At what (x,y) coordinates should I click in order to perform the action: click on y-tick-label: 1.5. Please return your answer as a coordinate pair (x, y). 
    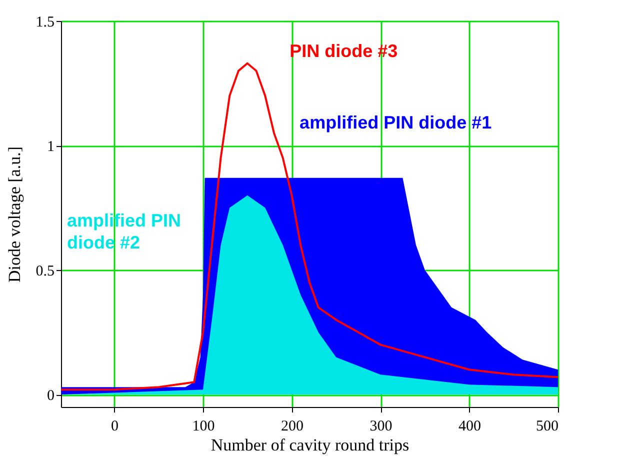
    Looking at the image, I should click on (45, 22).